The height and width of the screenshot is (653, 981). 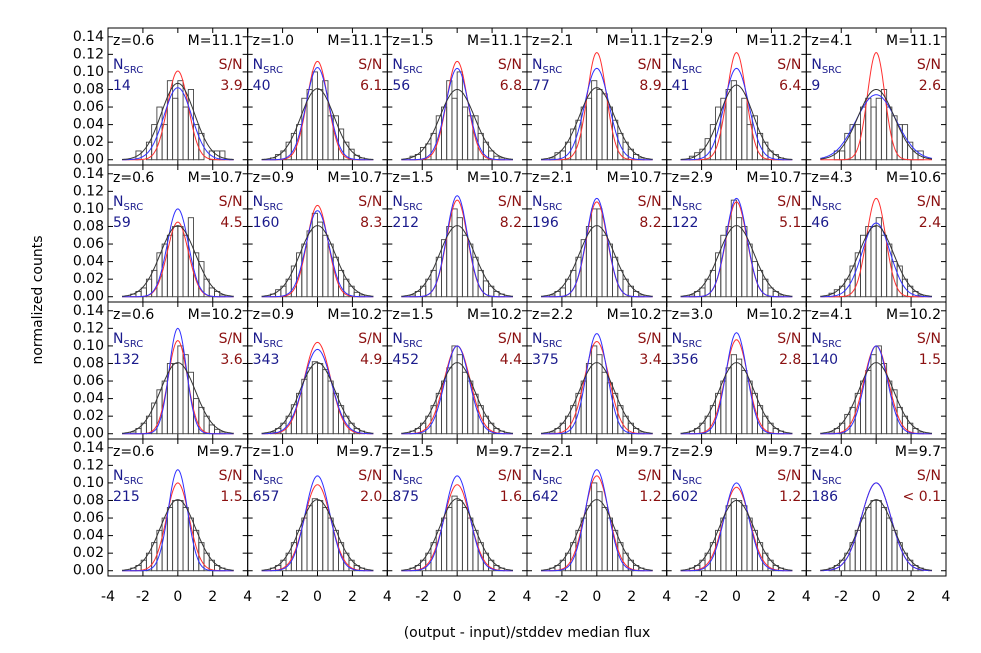 What do you see at coordinates (511, 497) in the screenshot?
I see `ratio-value: 1.6` at bounding box center [511, 497].